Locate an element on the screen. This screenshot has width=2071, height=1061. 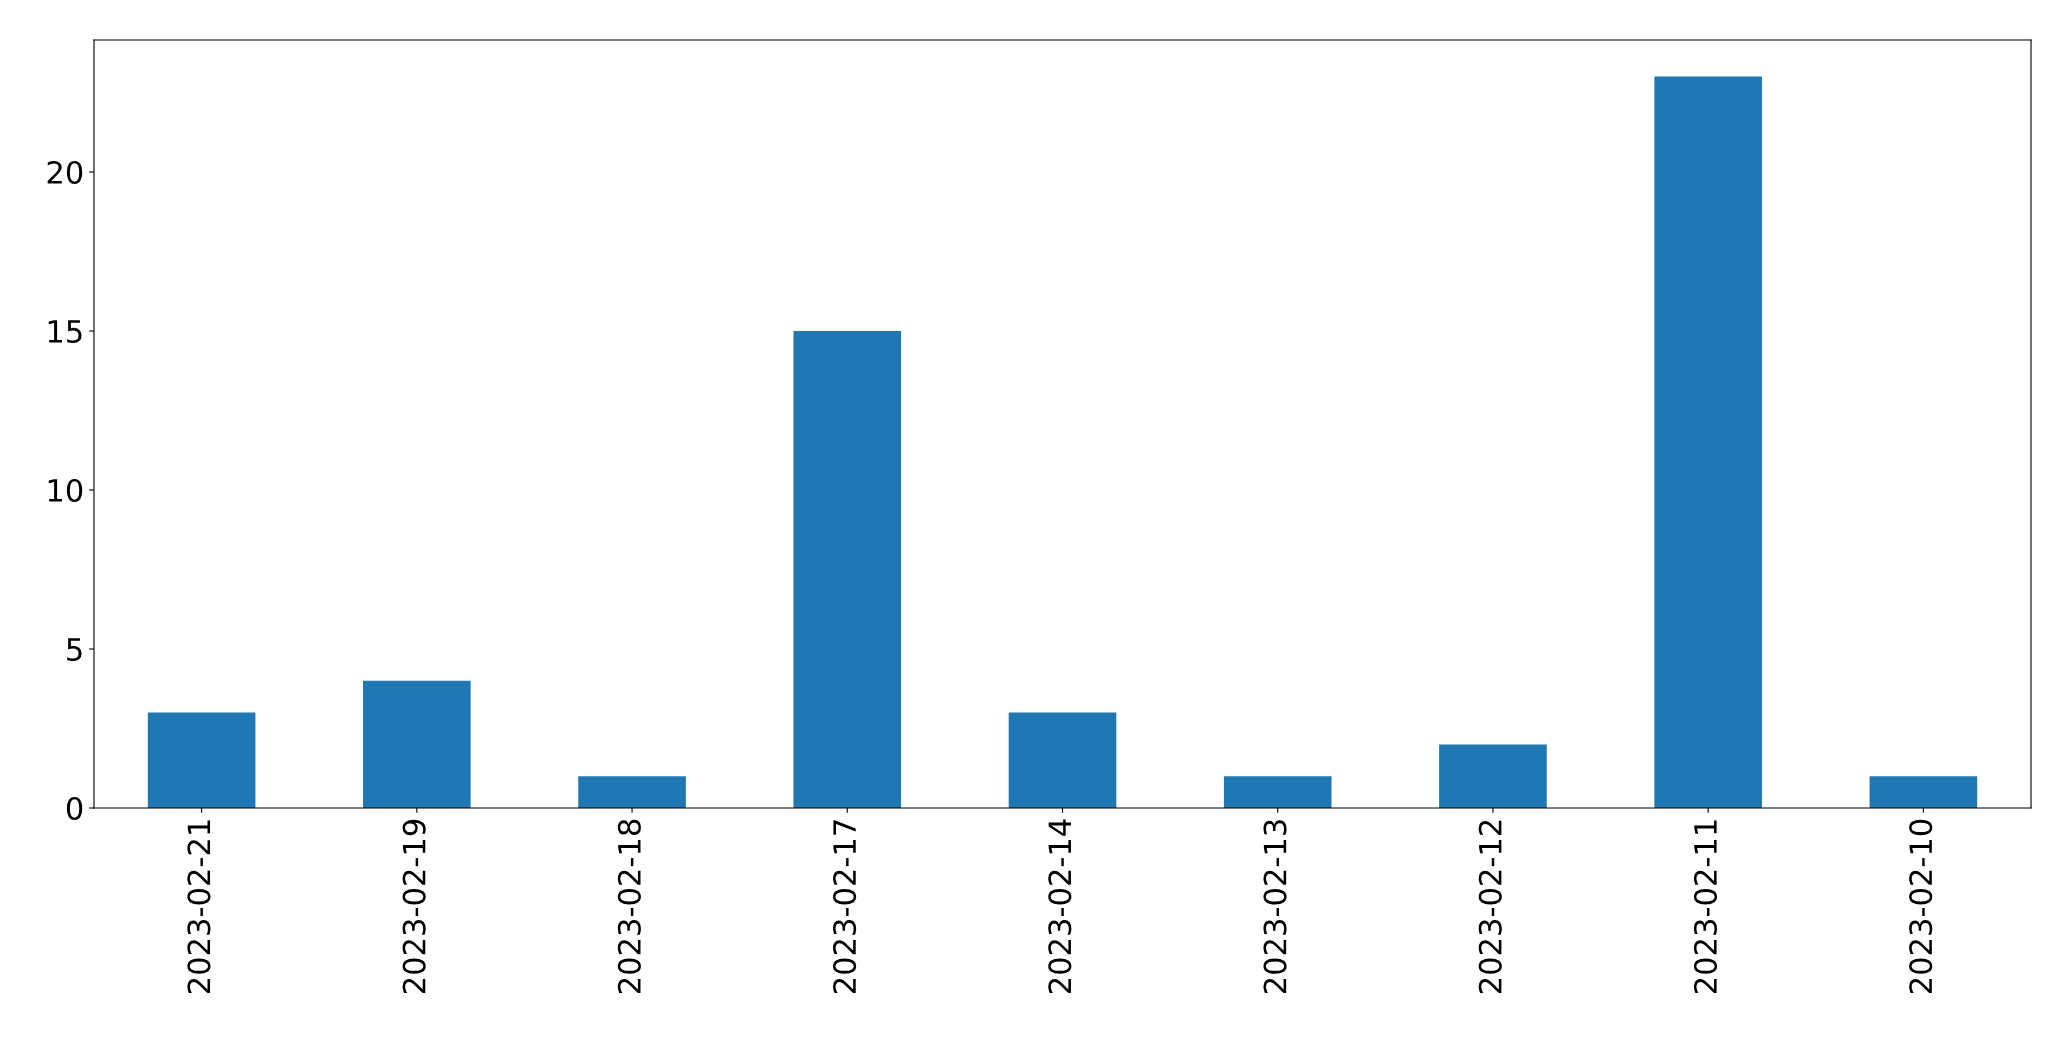
y-tick-label: 20 is located at coordinates (65, 172).